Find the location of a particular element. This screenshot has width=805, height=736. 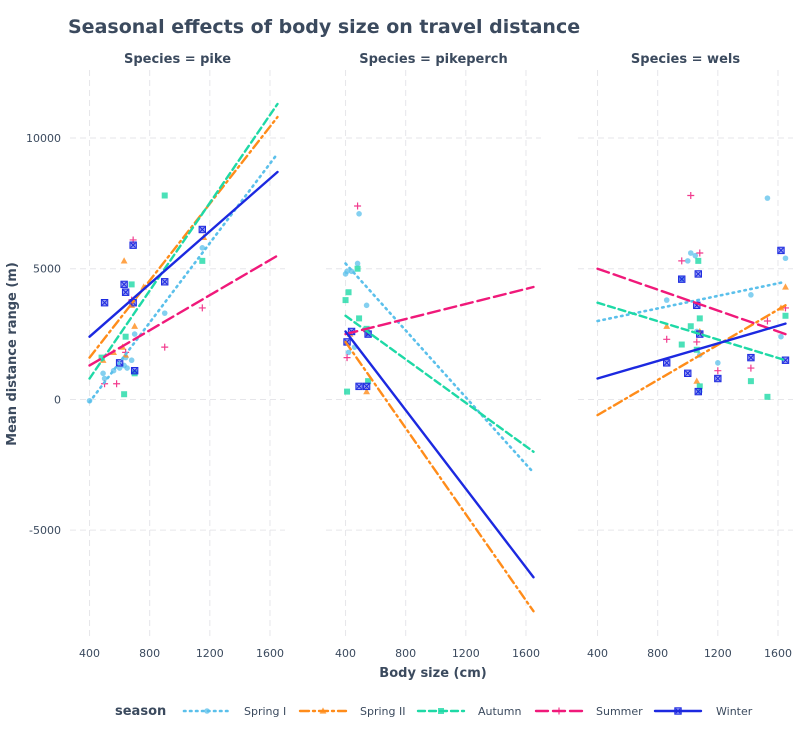

point-winter-3-6-cross is located at coordinates (698, 391).